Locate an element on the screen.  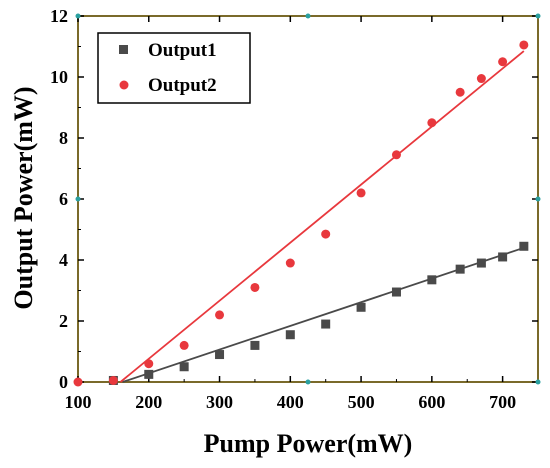
legend: Output1 Output2 is located at coordinates (174, 68).